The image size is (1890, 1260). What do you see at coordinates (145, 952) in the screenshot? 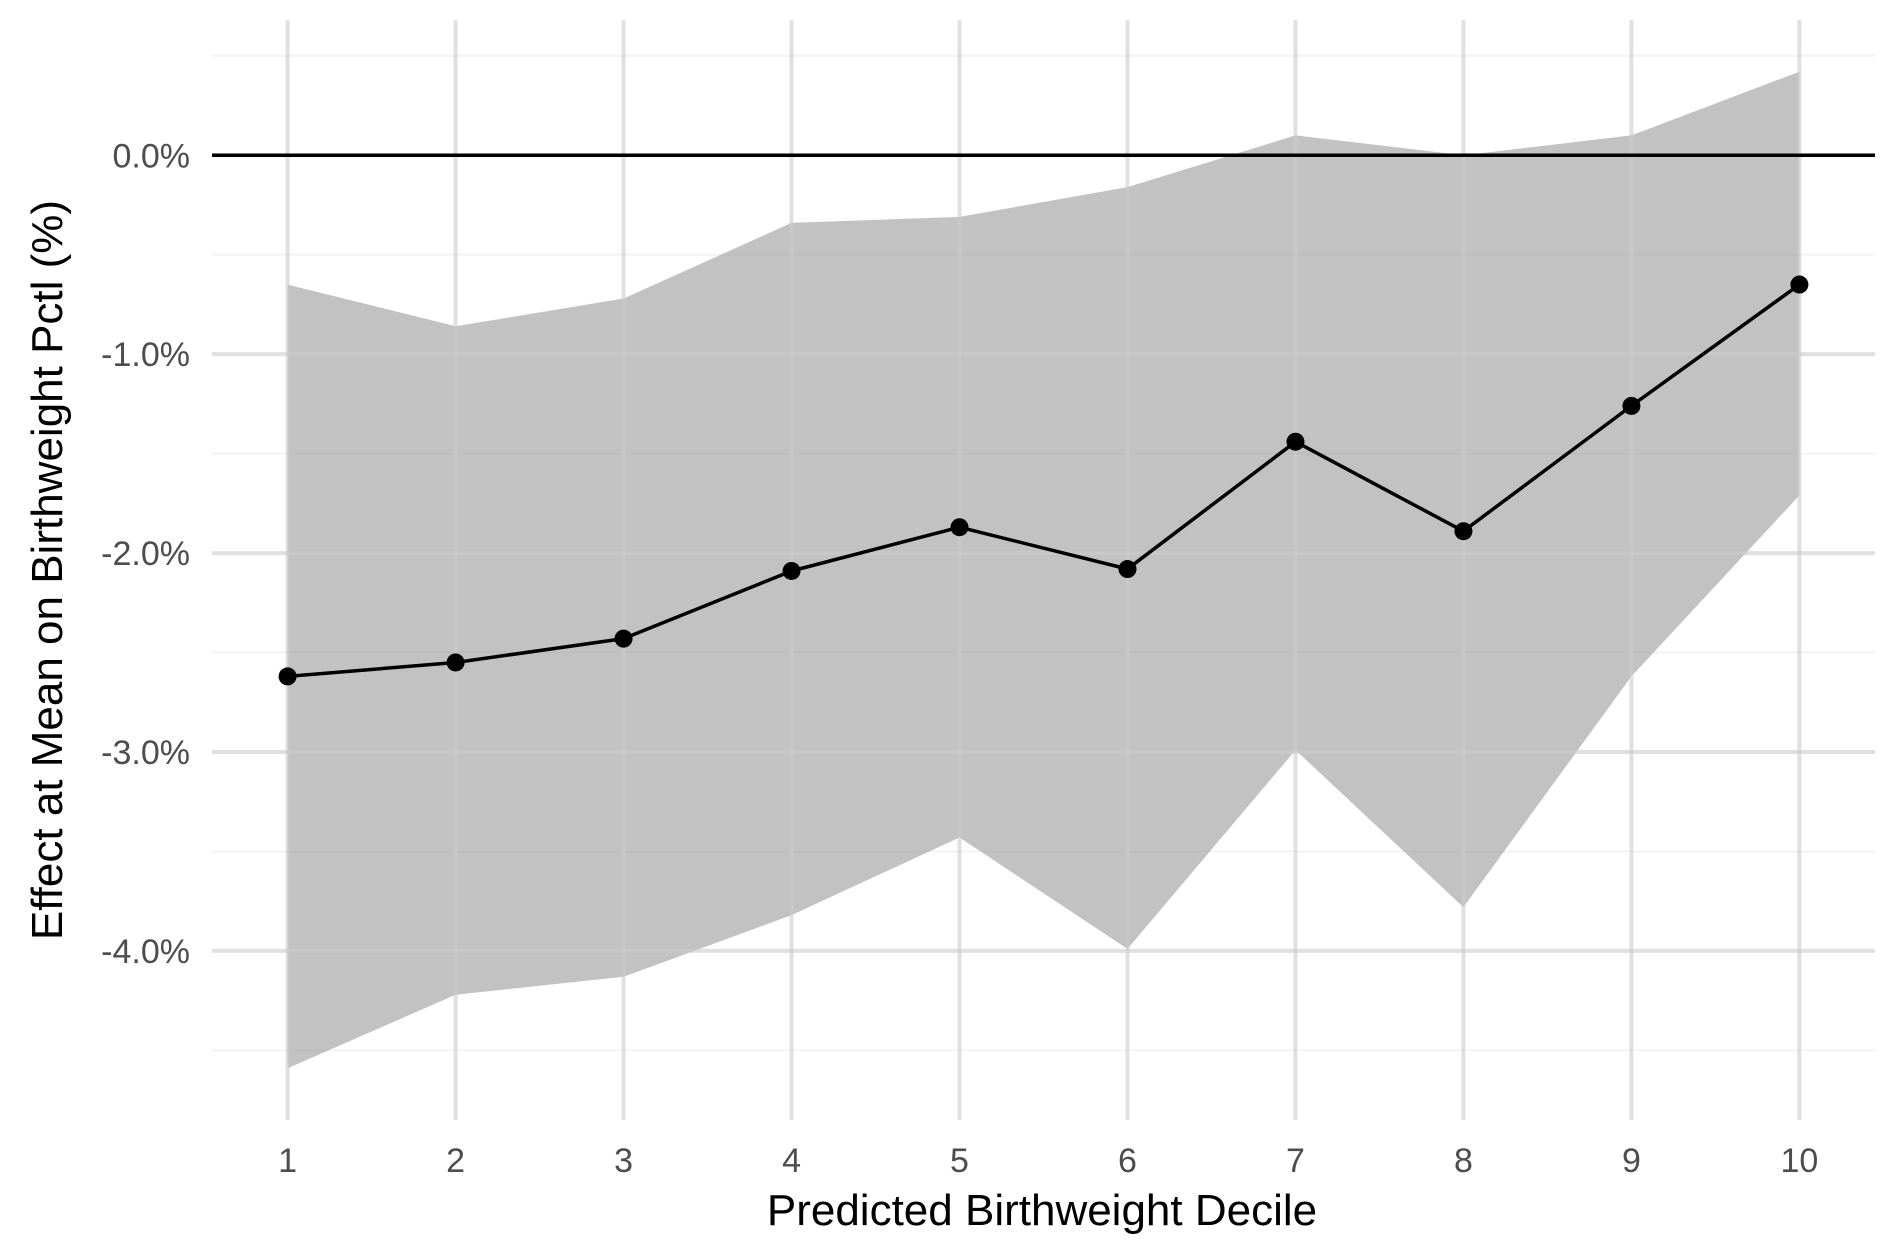
I see `y-tick-label: -4.0%` at bounding box center [145, 952].